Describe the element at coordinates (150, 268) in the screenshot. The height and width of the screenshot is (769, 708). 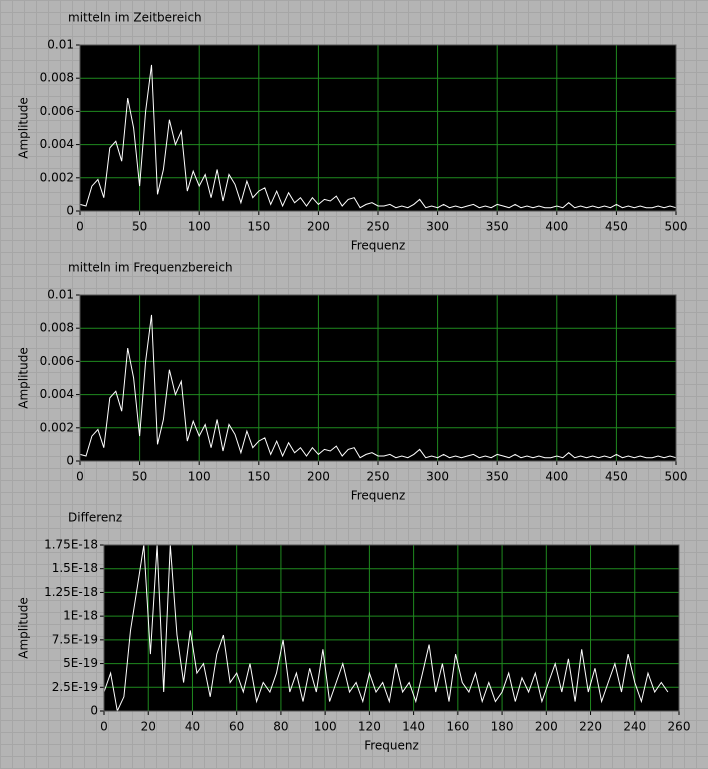
I see `graph-title: mitteln im Frequenzbereich` at that location.